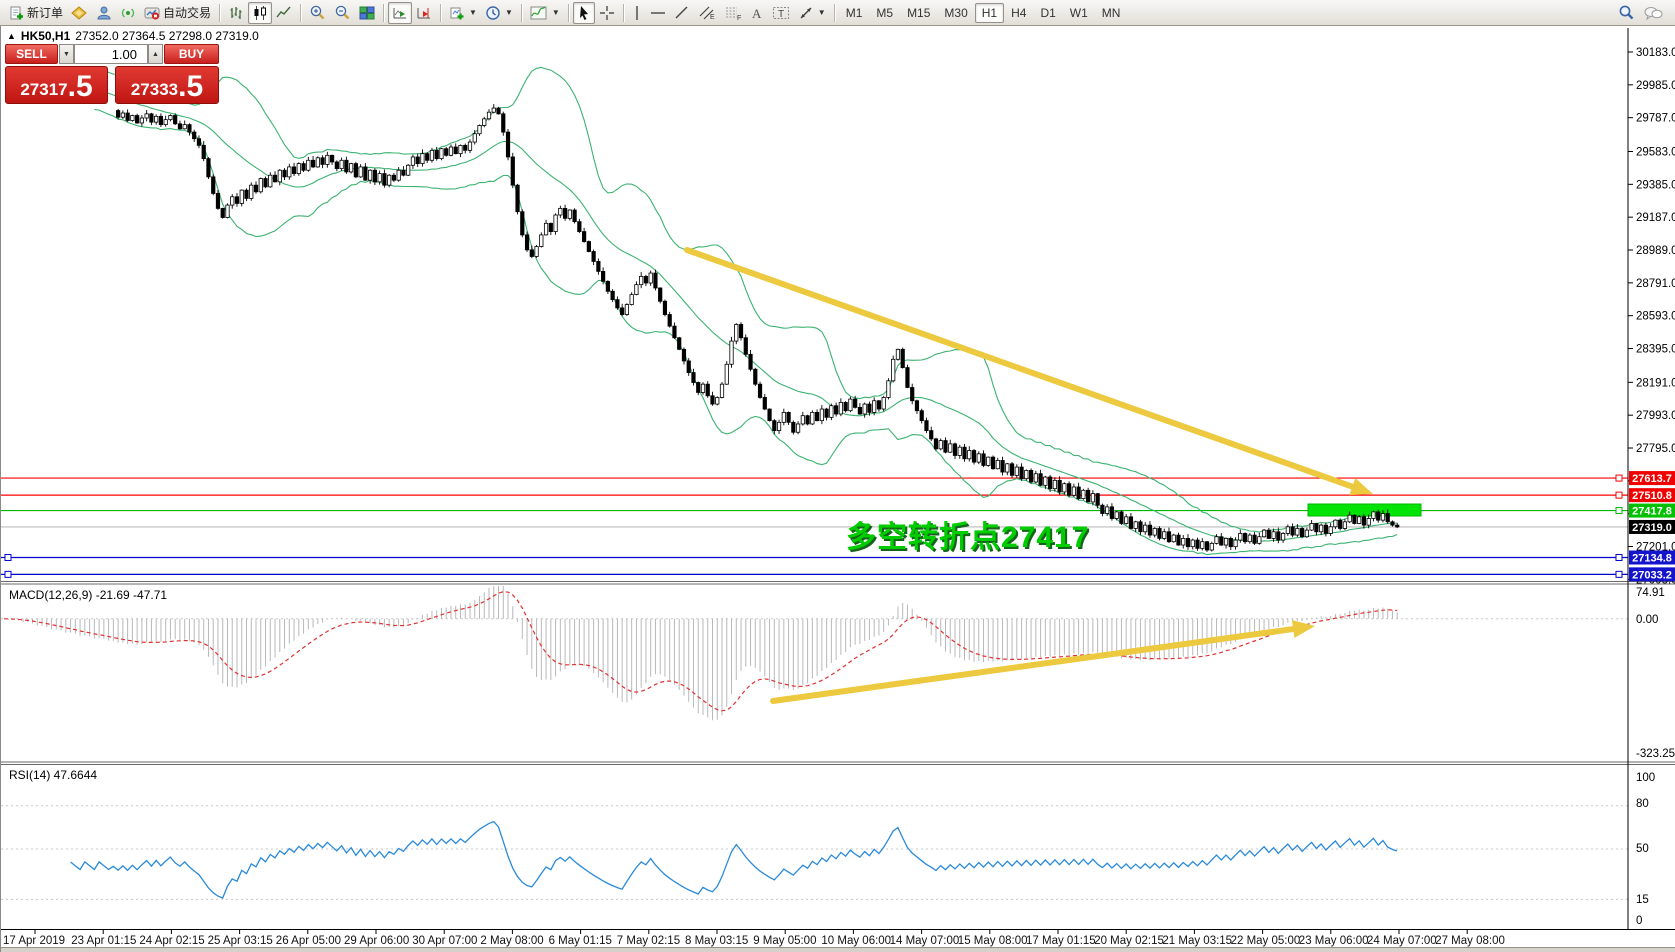 The image size is (1675, 952). Describe the element at coordinates (658, 13) in the screenshot. I see `horizontal-line-button` at that location.